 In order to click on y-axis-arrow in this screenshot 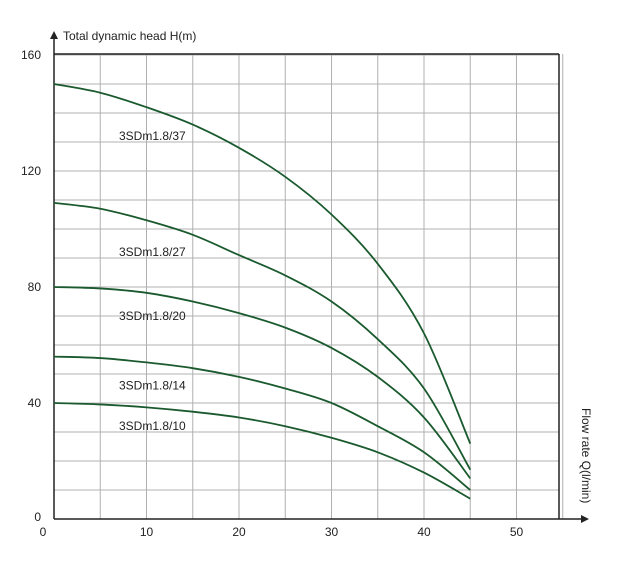, I will do `click(54, 35)`.